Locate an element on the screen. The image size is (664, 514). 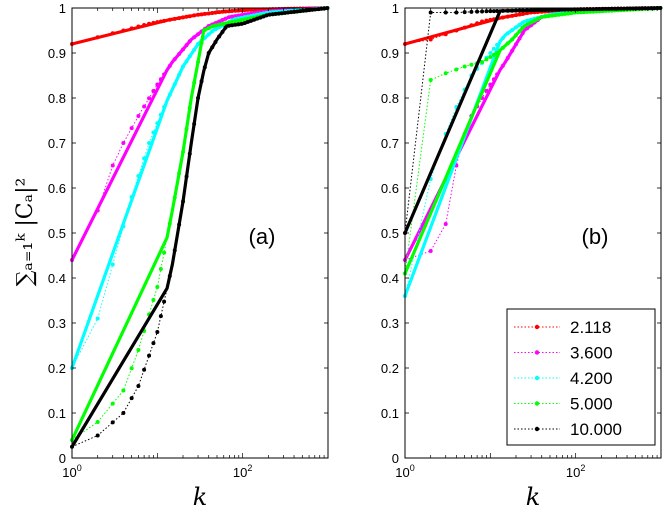
y-tick-label-b: 0 is located at coordinates (395, 458).